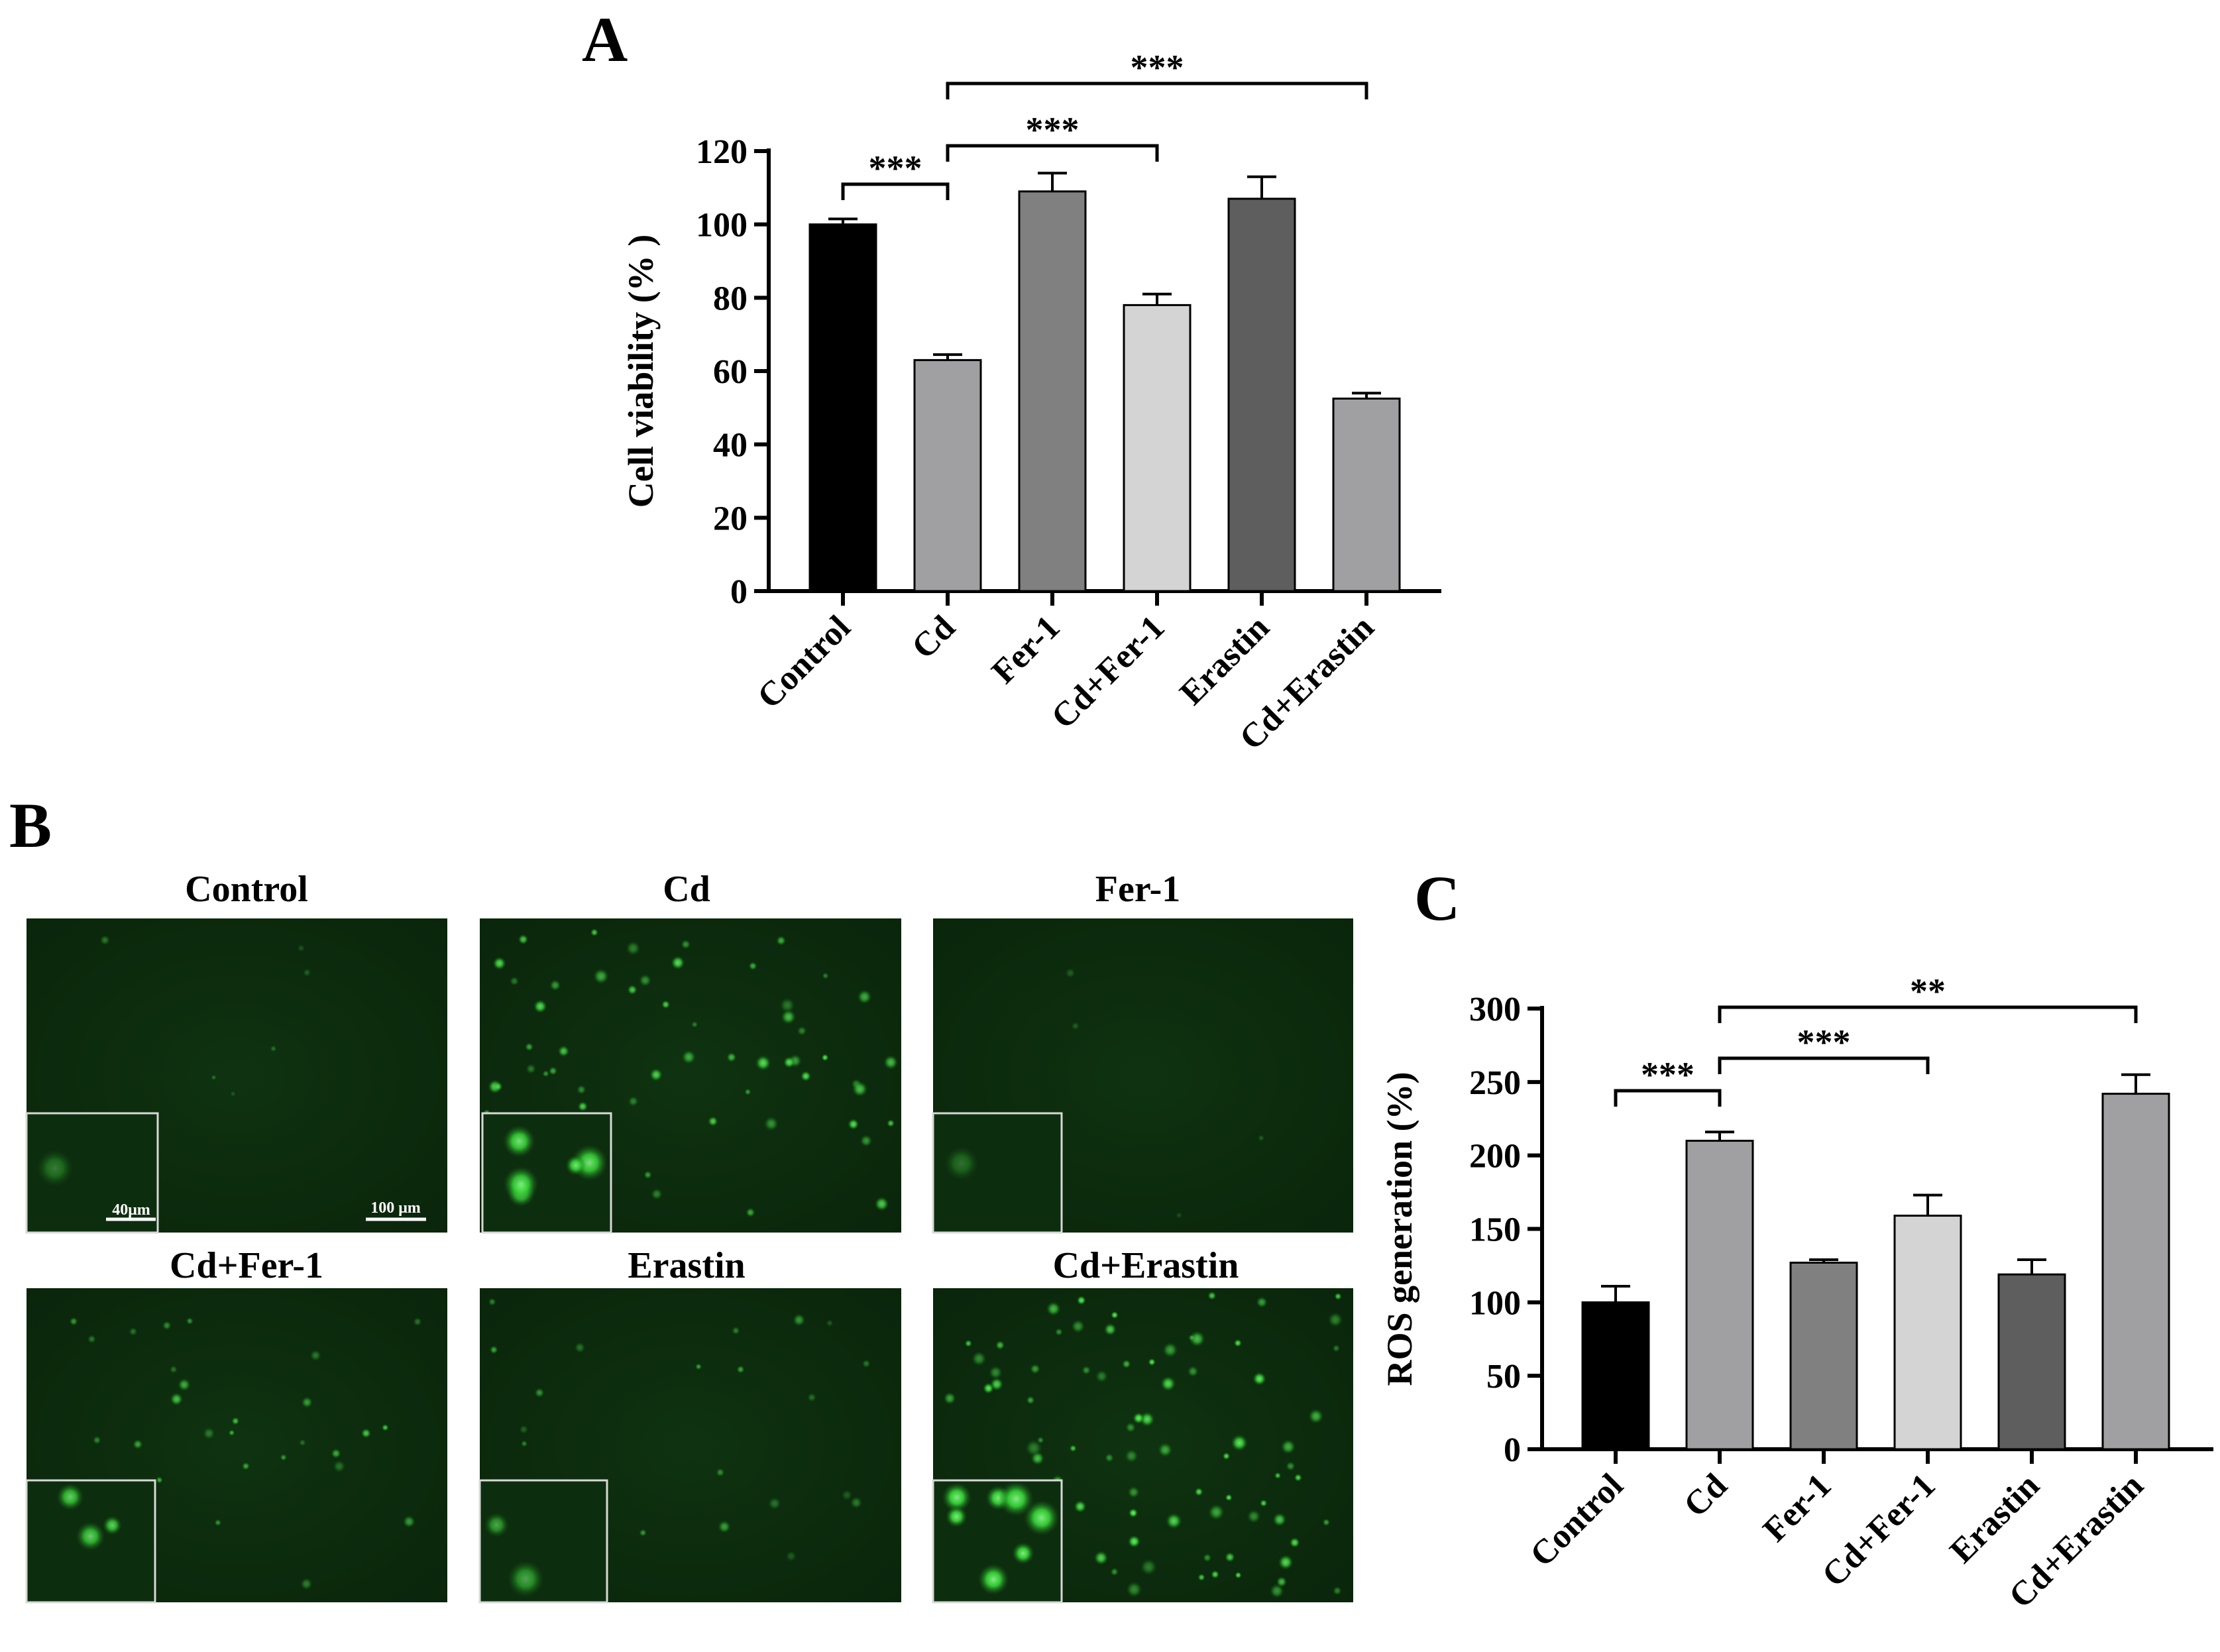 The width and height of the screenshot is (2220, 1652). What do you see at coordinates (730, 518) in the screenshot?
I see `y-tick-label: 20` at bounding box center [730, 518].